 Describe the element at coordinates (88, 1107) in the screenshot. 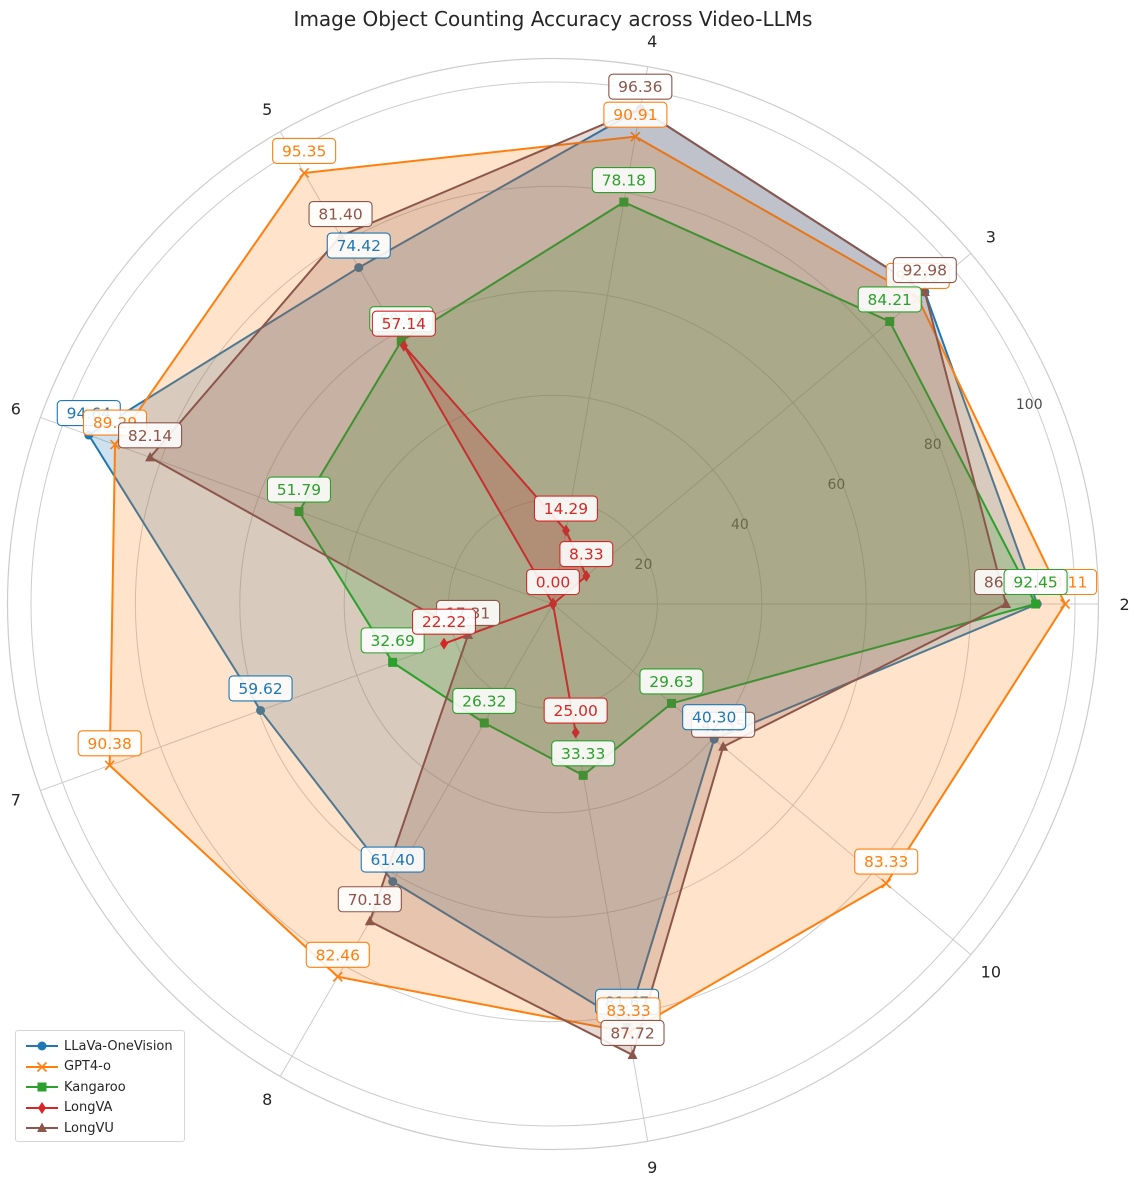

I see `legend-label: LongVA` at that location.